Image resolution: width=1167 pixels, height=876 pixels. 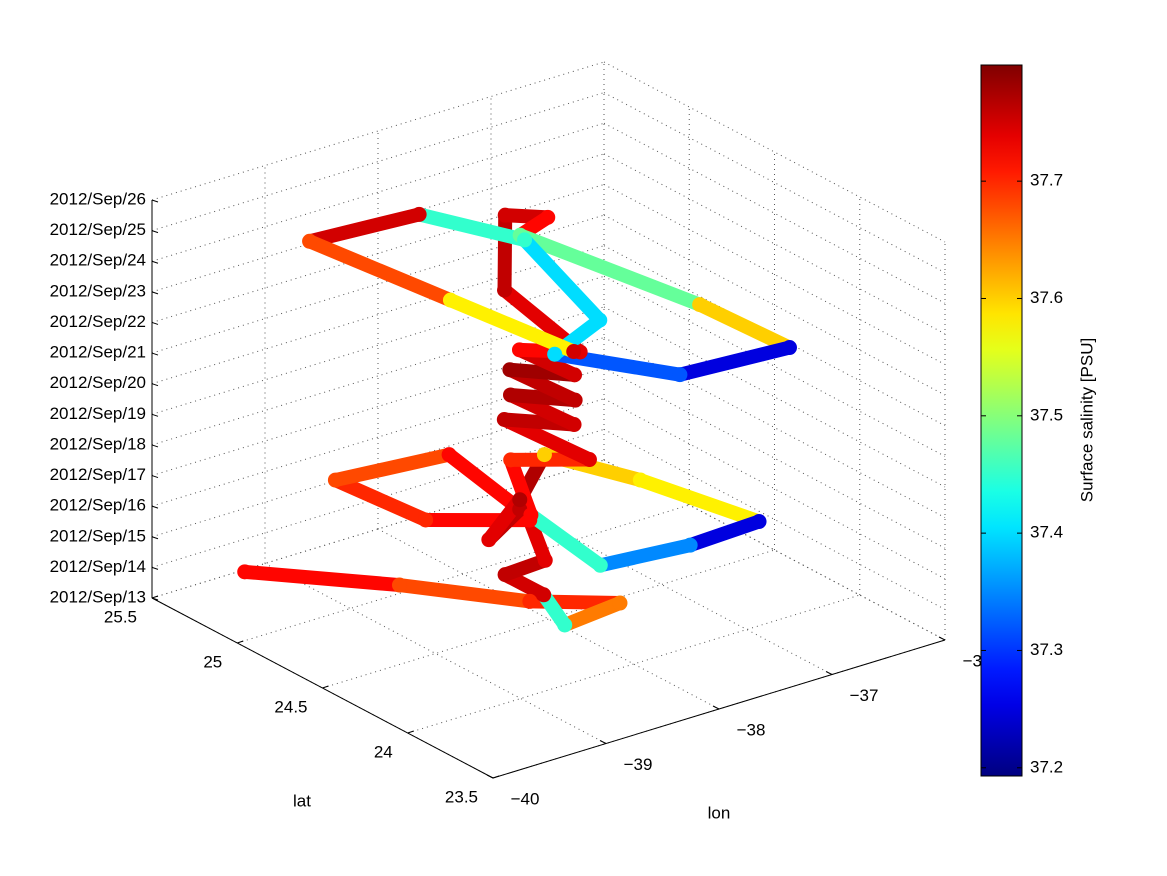 I want to click on z-tick-label: 2012/Sep/15, so click(x=98, y=535).